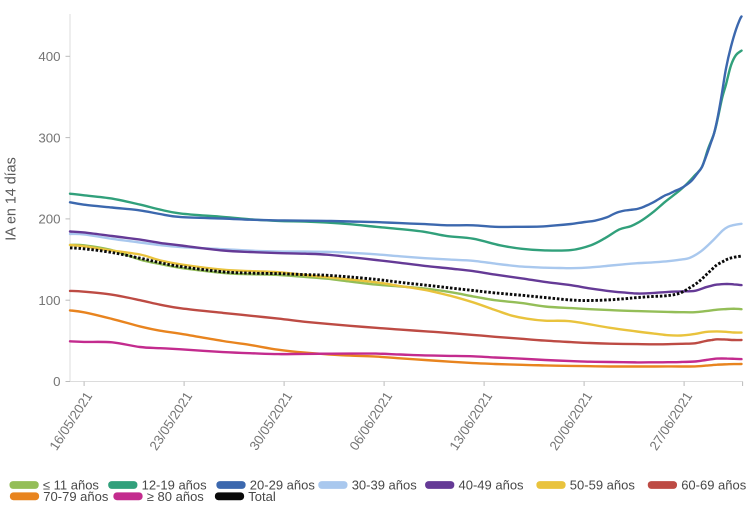  Describe the element at coordinates (76, 496) in the screenshot. I see `svg-text: 70-79 años` at that location.